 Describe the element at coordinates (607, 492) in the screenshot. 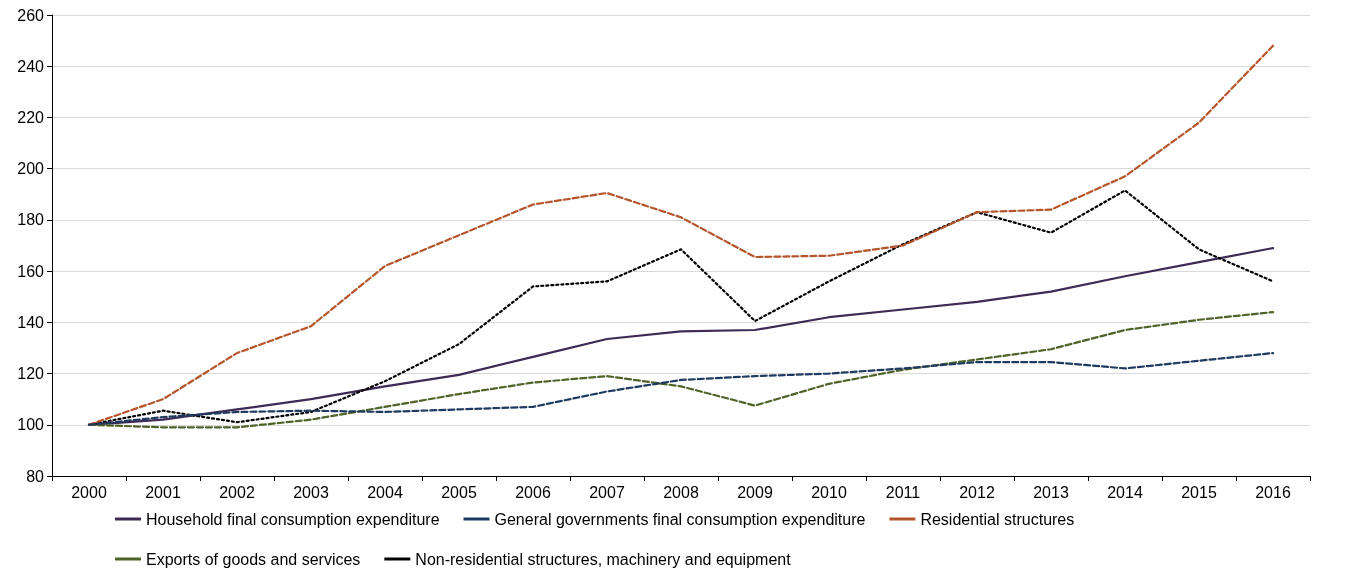

I see `x-tick-label: 2007` at that location.